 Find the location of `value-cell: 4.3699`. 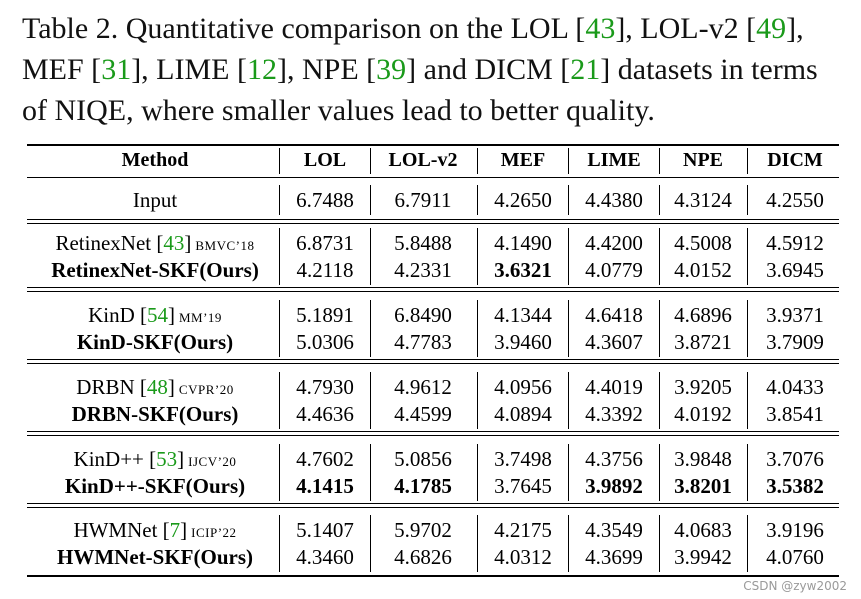

value-cell: 4.3699 is located at coordinates (614, 557).